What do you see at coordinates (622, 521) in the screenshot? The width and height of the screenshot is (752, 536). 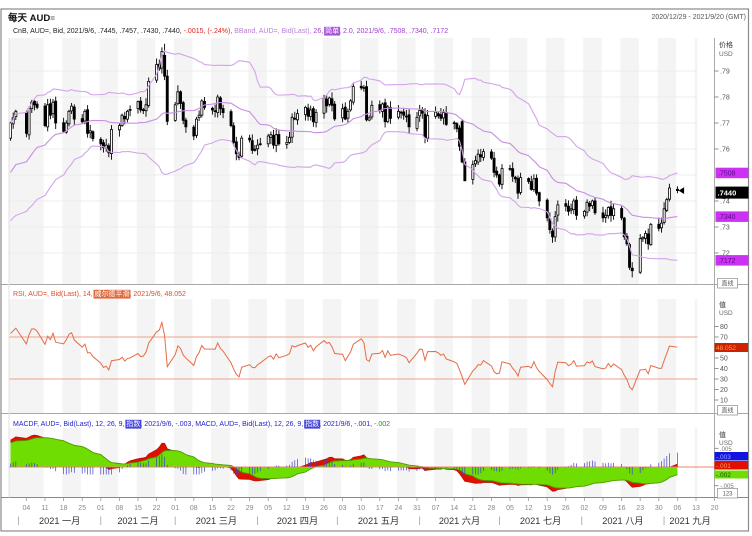 I see `svg-text: 2021 八月` at bounding box center [622, 521].